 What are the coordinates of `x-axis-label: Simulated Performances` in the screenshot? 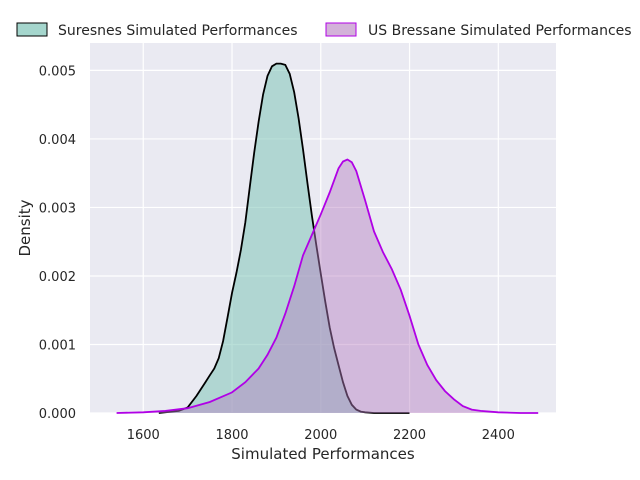 It's located at (323, 454).